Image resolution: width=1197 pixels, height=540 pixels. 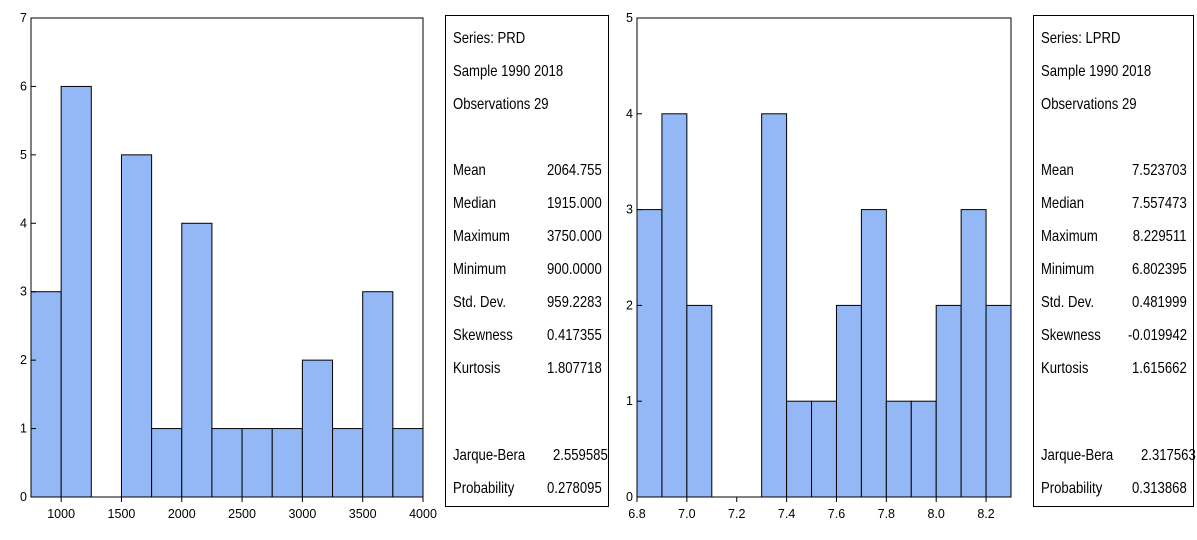 What do you see at coordinates (574, 170) in the screenshot?
I see `stats-row-value: 2064.755` at bounding box center [574, 170].